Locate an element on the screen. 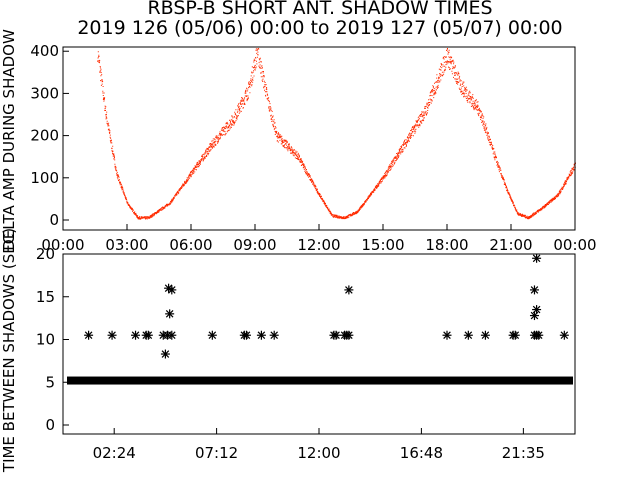  chart-title-line1: RBSP-B SHORT ANT. SHADOW TIMES is located at coordinates (319, 9).